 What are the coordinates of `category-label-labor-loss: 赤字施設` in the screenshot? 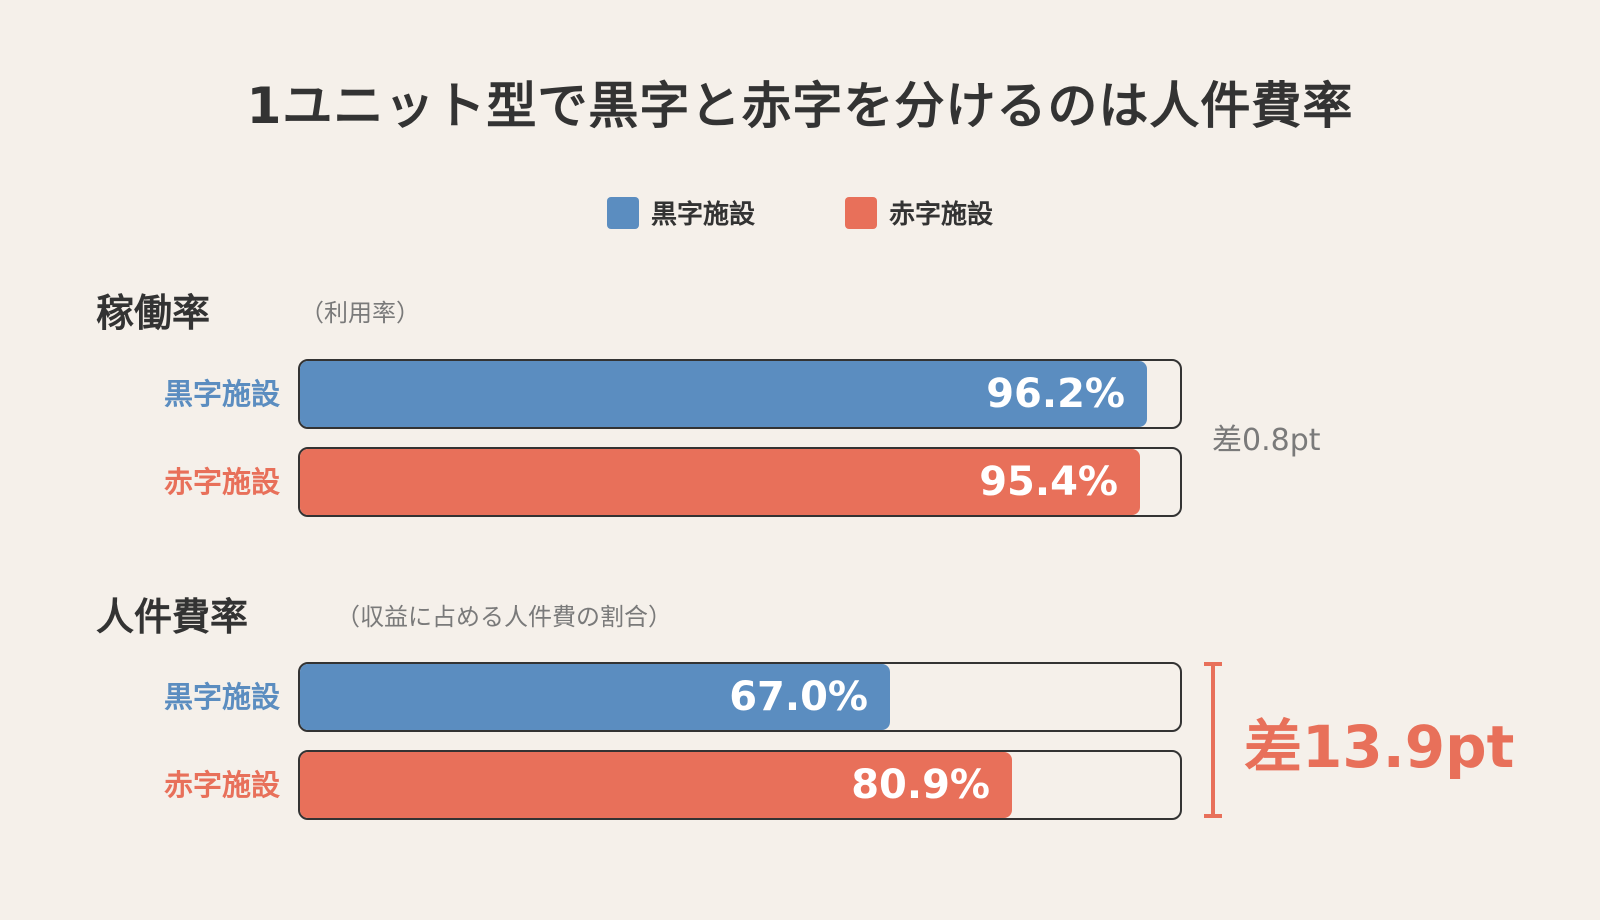 It's located at (221, 785).